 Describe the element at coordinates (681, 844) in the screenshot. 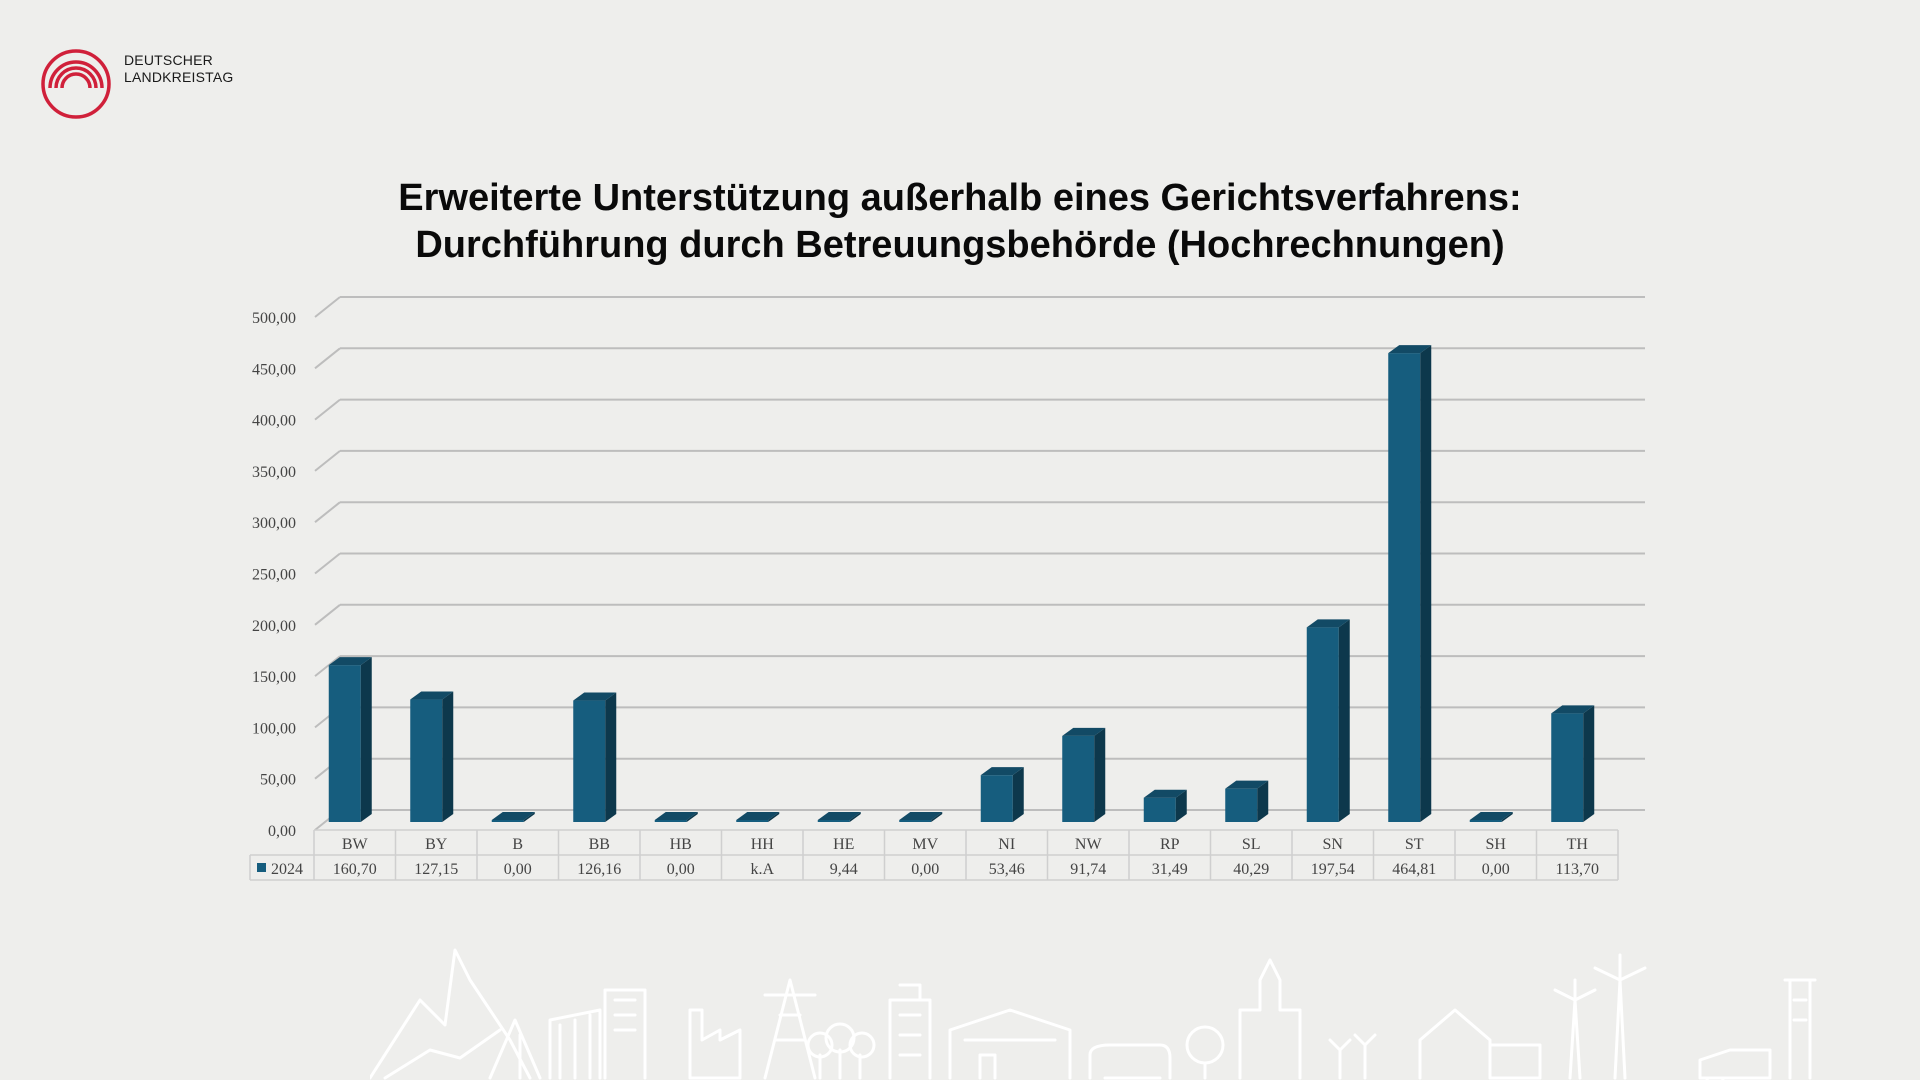

I see `x-axis-category-label: HB` at that location.